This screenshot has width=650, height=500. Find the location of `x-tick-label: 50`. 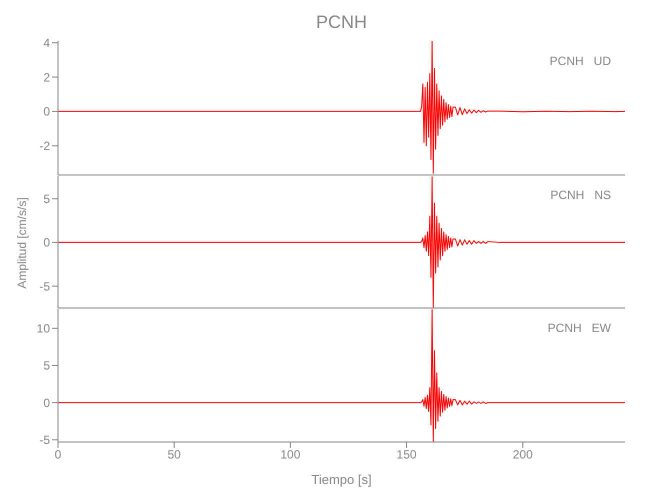

x-tick-label: 50 is located at coordinates (175, 455).